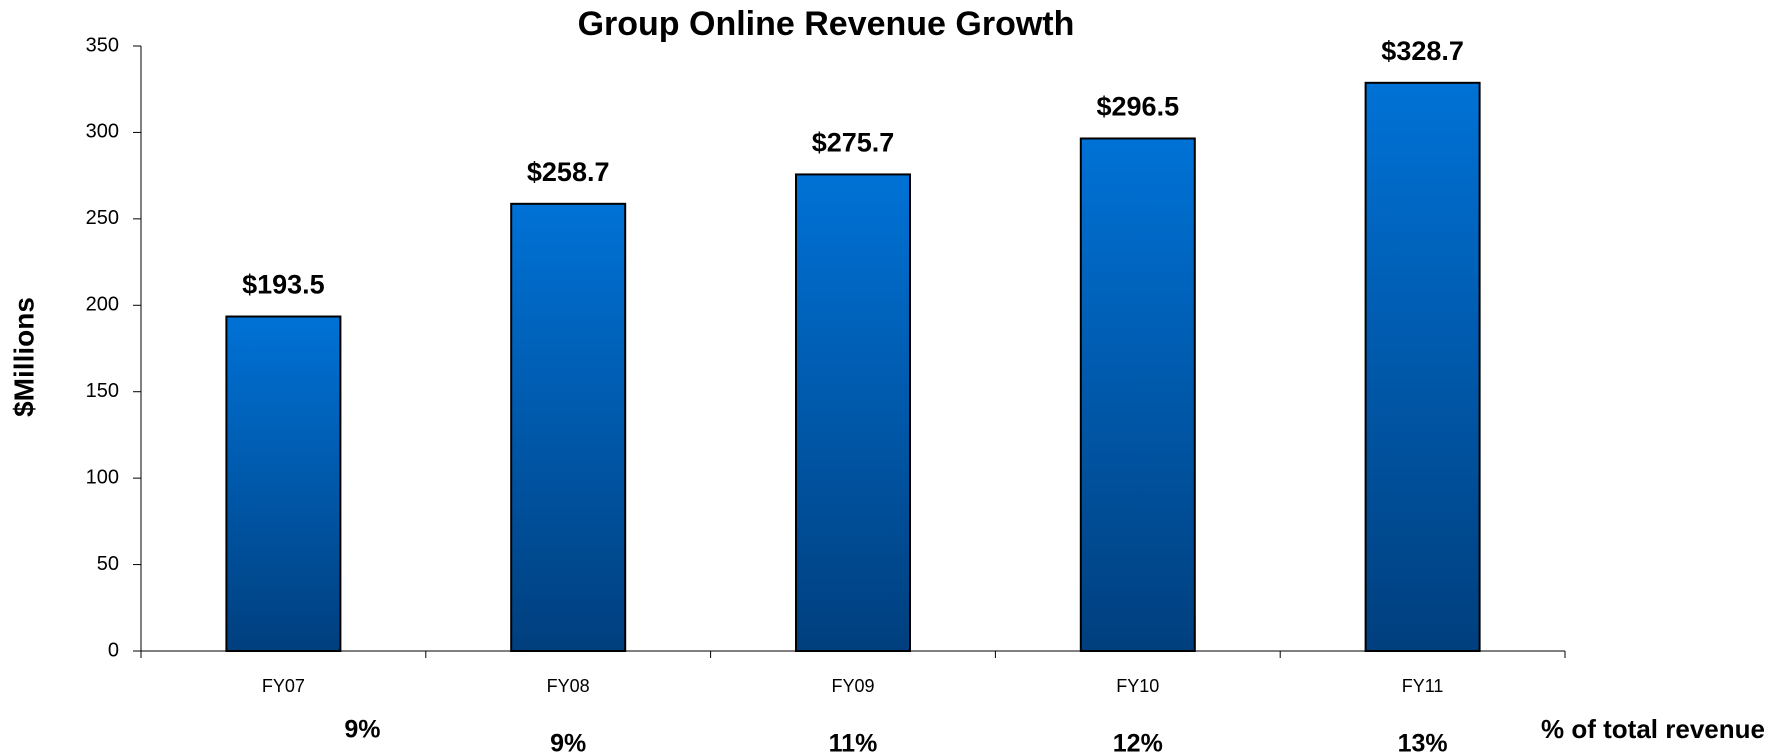 The width and height of the screenshot is (1787, 755). Describe the element at coordinates (102, 391) in the screenshot. I see `y-tick-label: 150` at that location.